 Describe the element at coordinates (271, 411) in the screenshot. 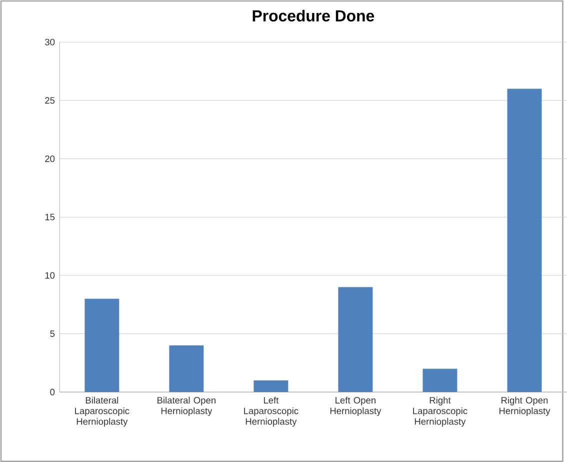

I see `x-tick-label: Left Laparoscopic Hernioplasty` at that location.